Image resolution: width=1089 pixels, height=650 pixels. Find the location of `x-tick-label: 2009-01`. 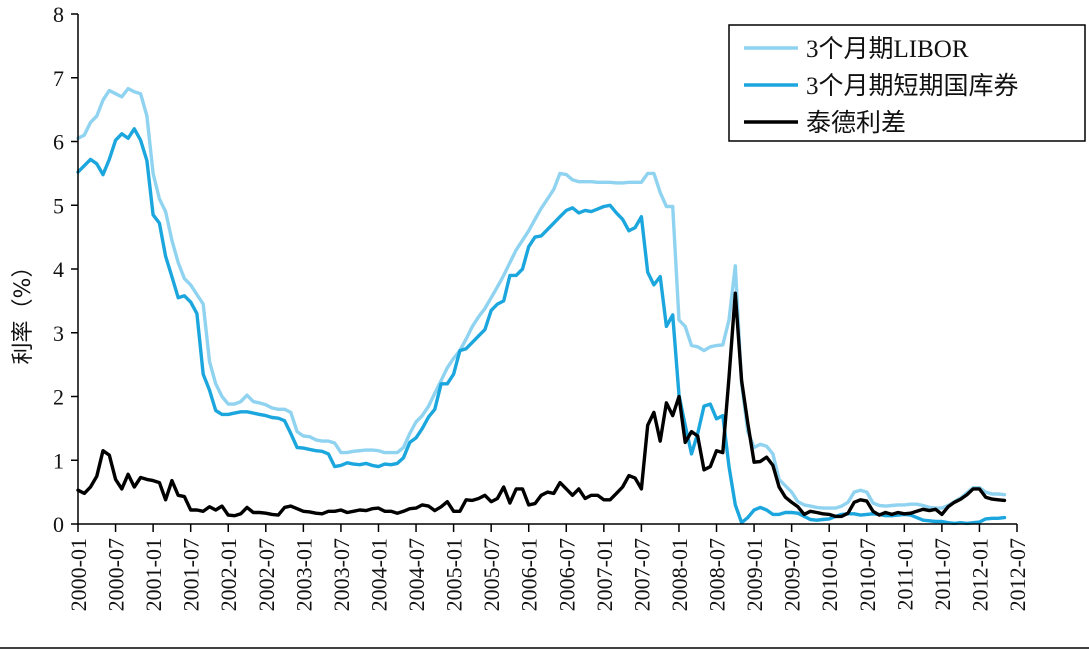

x-tick-label: 2009-01 is located at coordinates (754, 574).